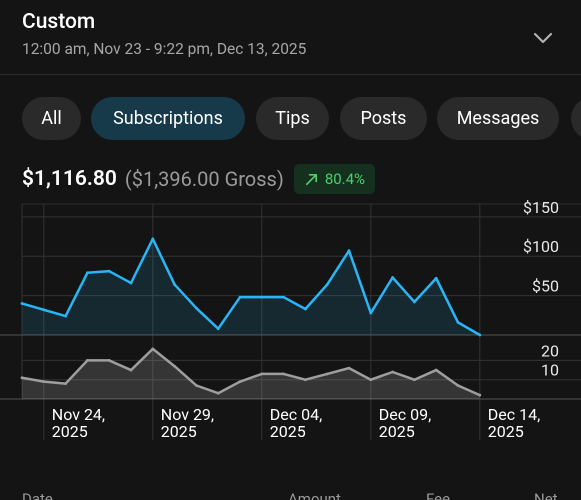 The image size is (581, 500). Describe the element at coordinates (69, 179) in the screenshot. I see `net-earnings: $1,116.80` at that location.